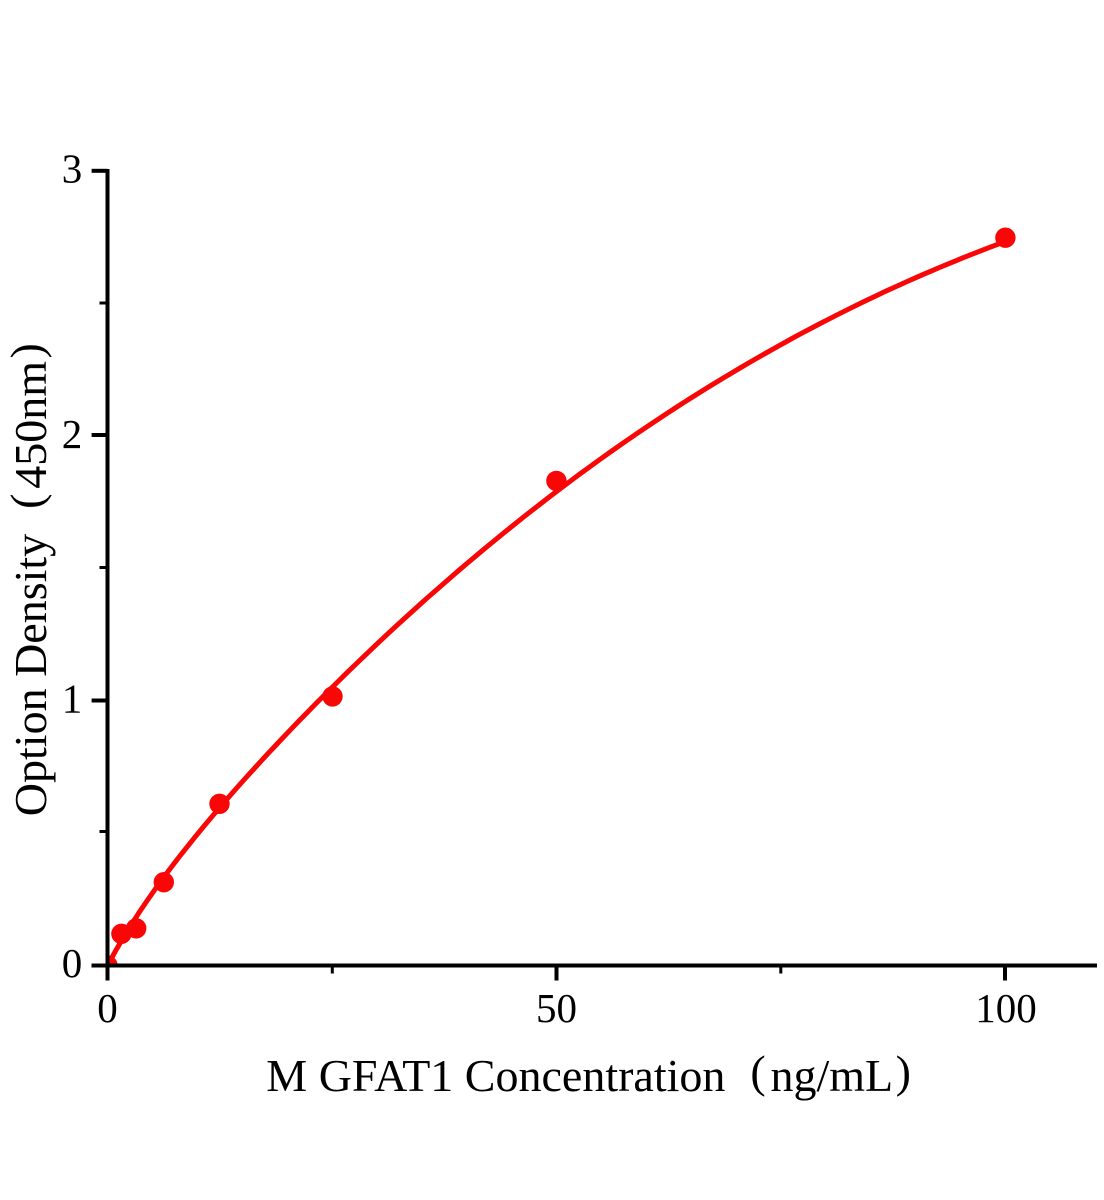 The width and height of the screenshot is (1104, 1200). Describe the element at coordinates (588, 1073) in the screenshot. I see `svg-text: M GFAT1 Concentration(ng/mL)` at that location.